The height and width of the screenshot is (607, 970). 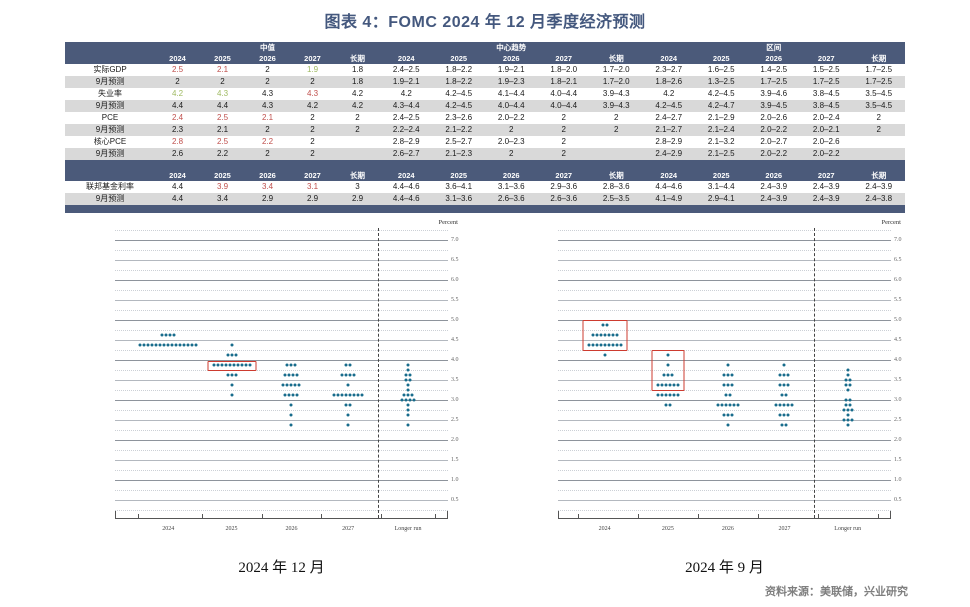 I want to click on y-axis-label: 0.5, so click(x=898, y=500).